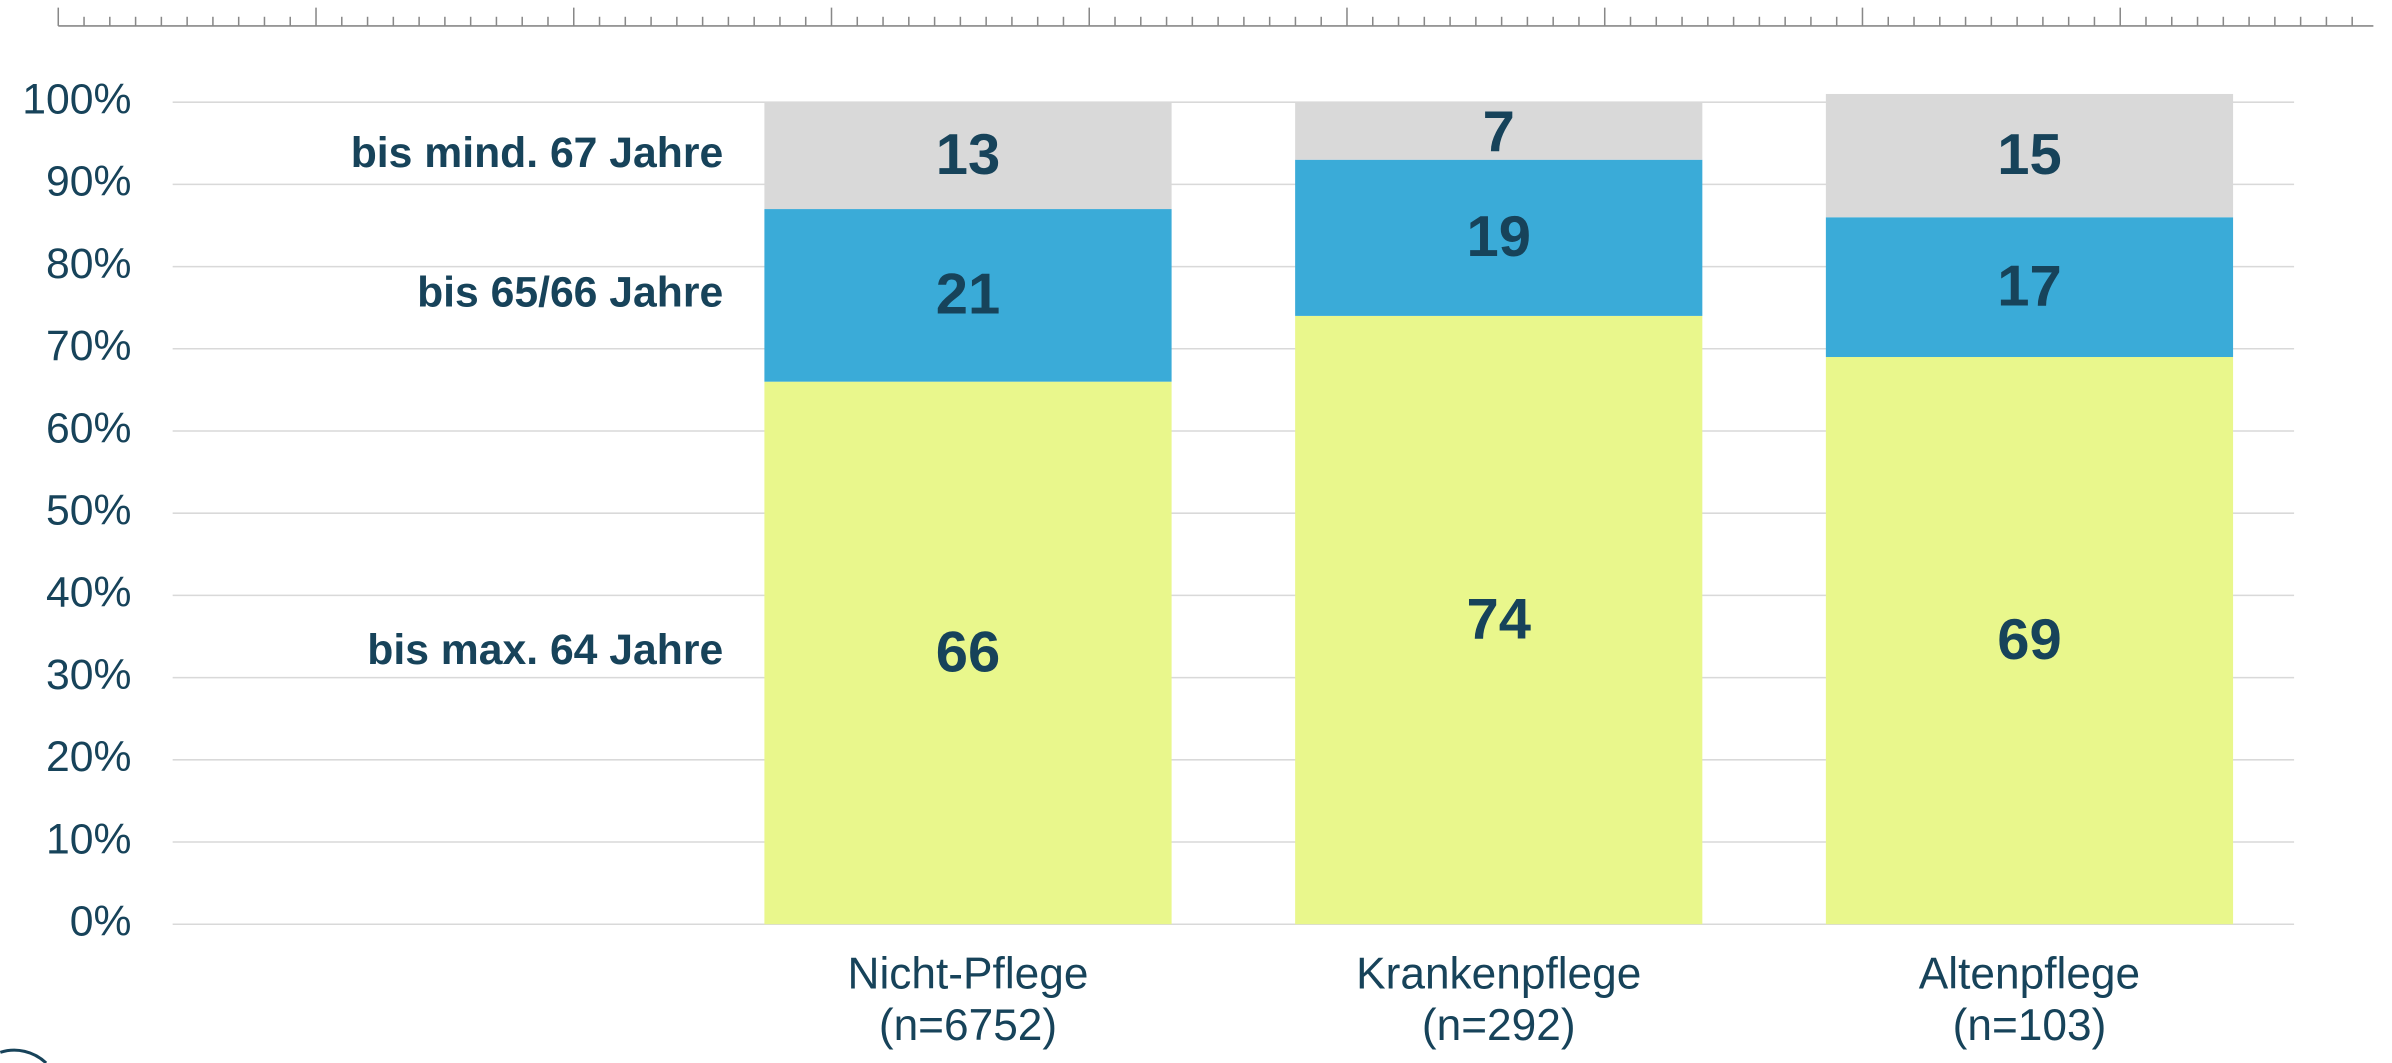 The image size is (2392, 1063). I want to click on y-tick-label: 40%, so click(88, 593).